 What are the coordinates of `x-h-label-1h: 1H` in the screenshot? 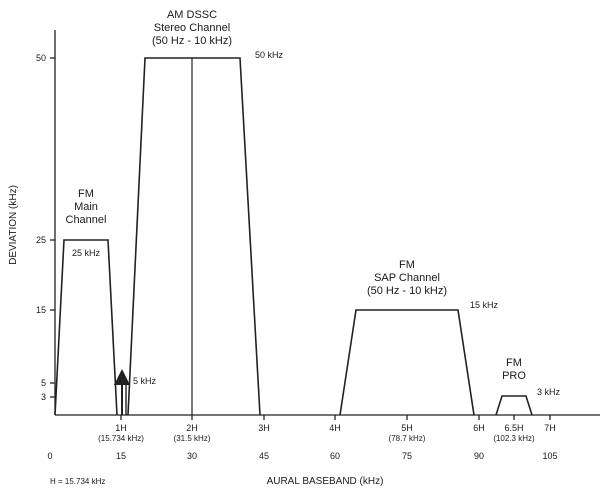 It's located at (121, 428).